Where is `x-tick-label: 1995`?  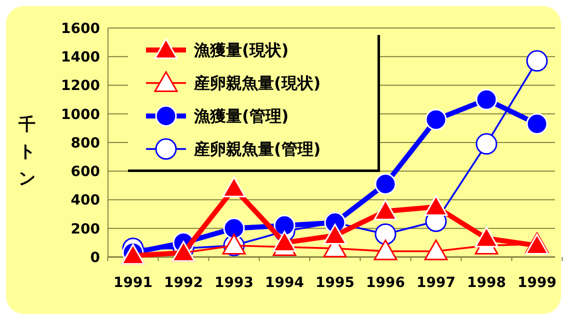
x-tick-label: 1995 is located at coordinates (335, 283).